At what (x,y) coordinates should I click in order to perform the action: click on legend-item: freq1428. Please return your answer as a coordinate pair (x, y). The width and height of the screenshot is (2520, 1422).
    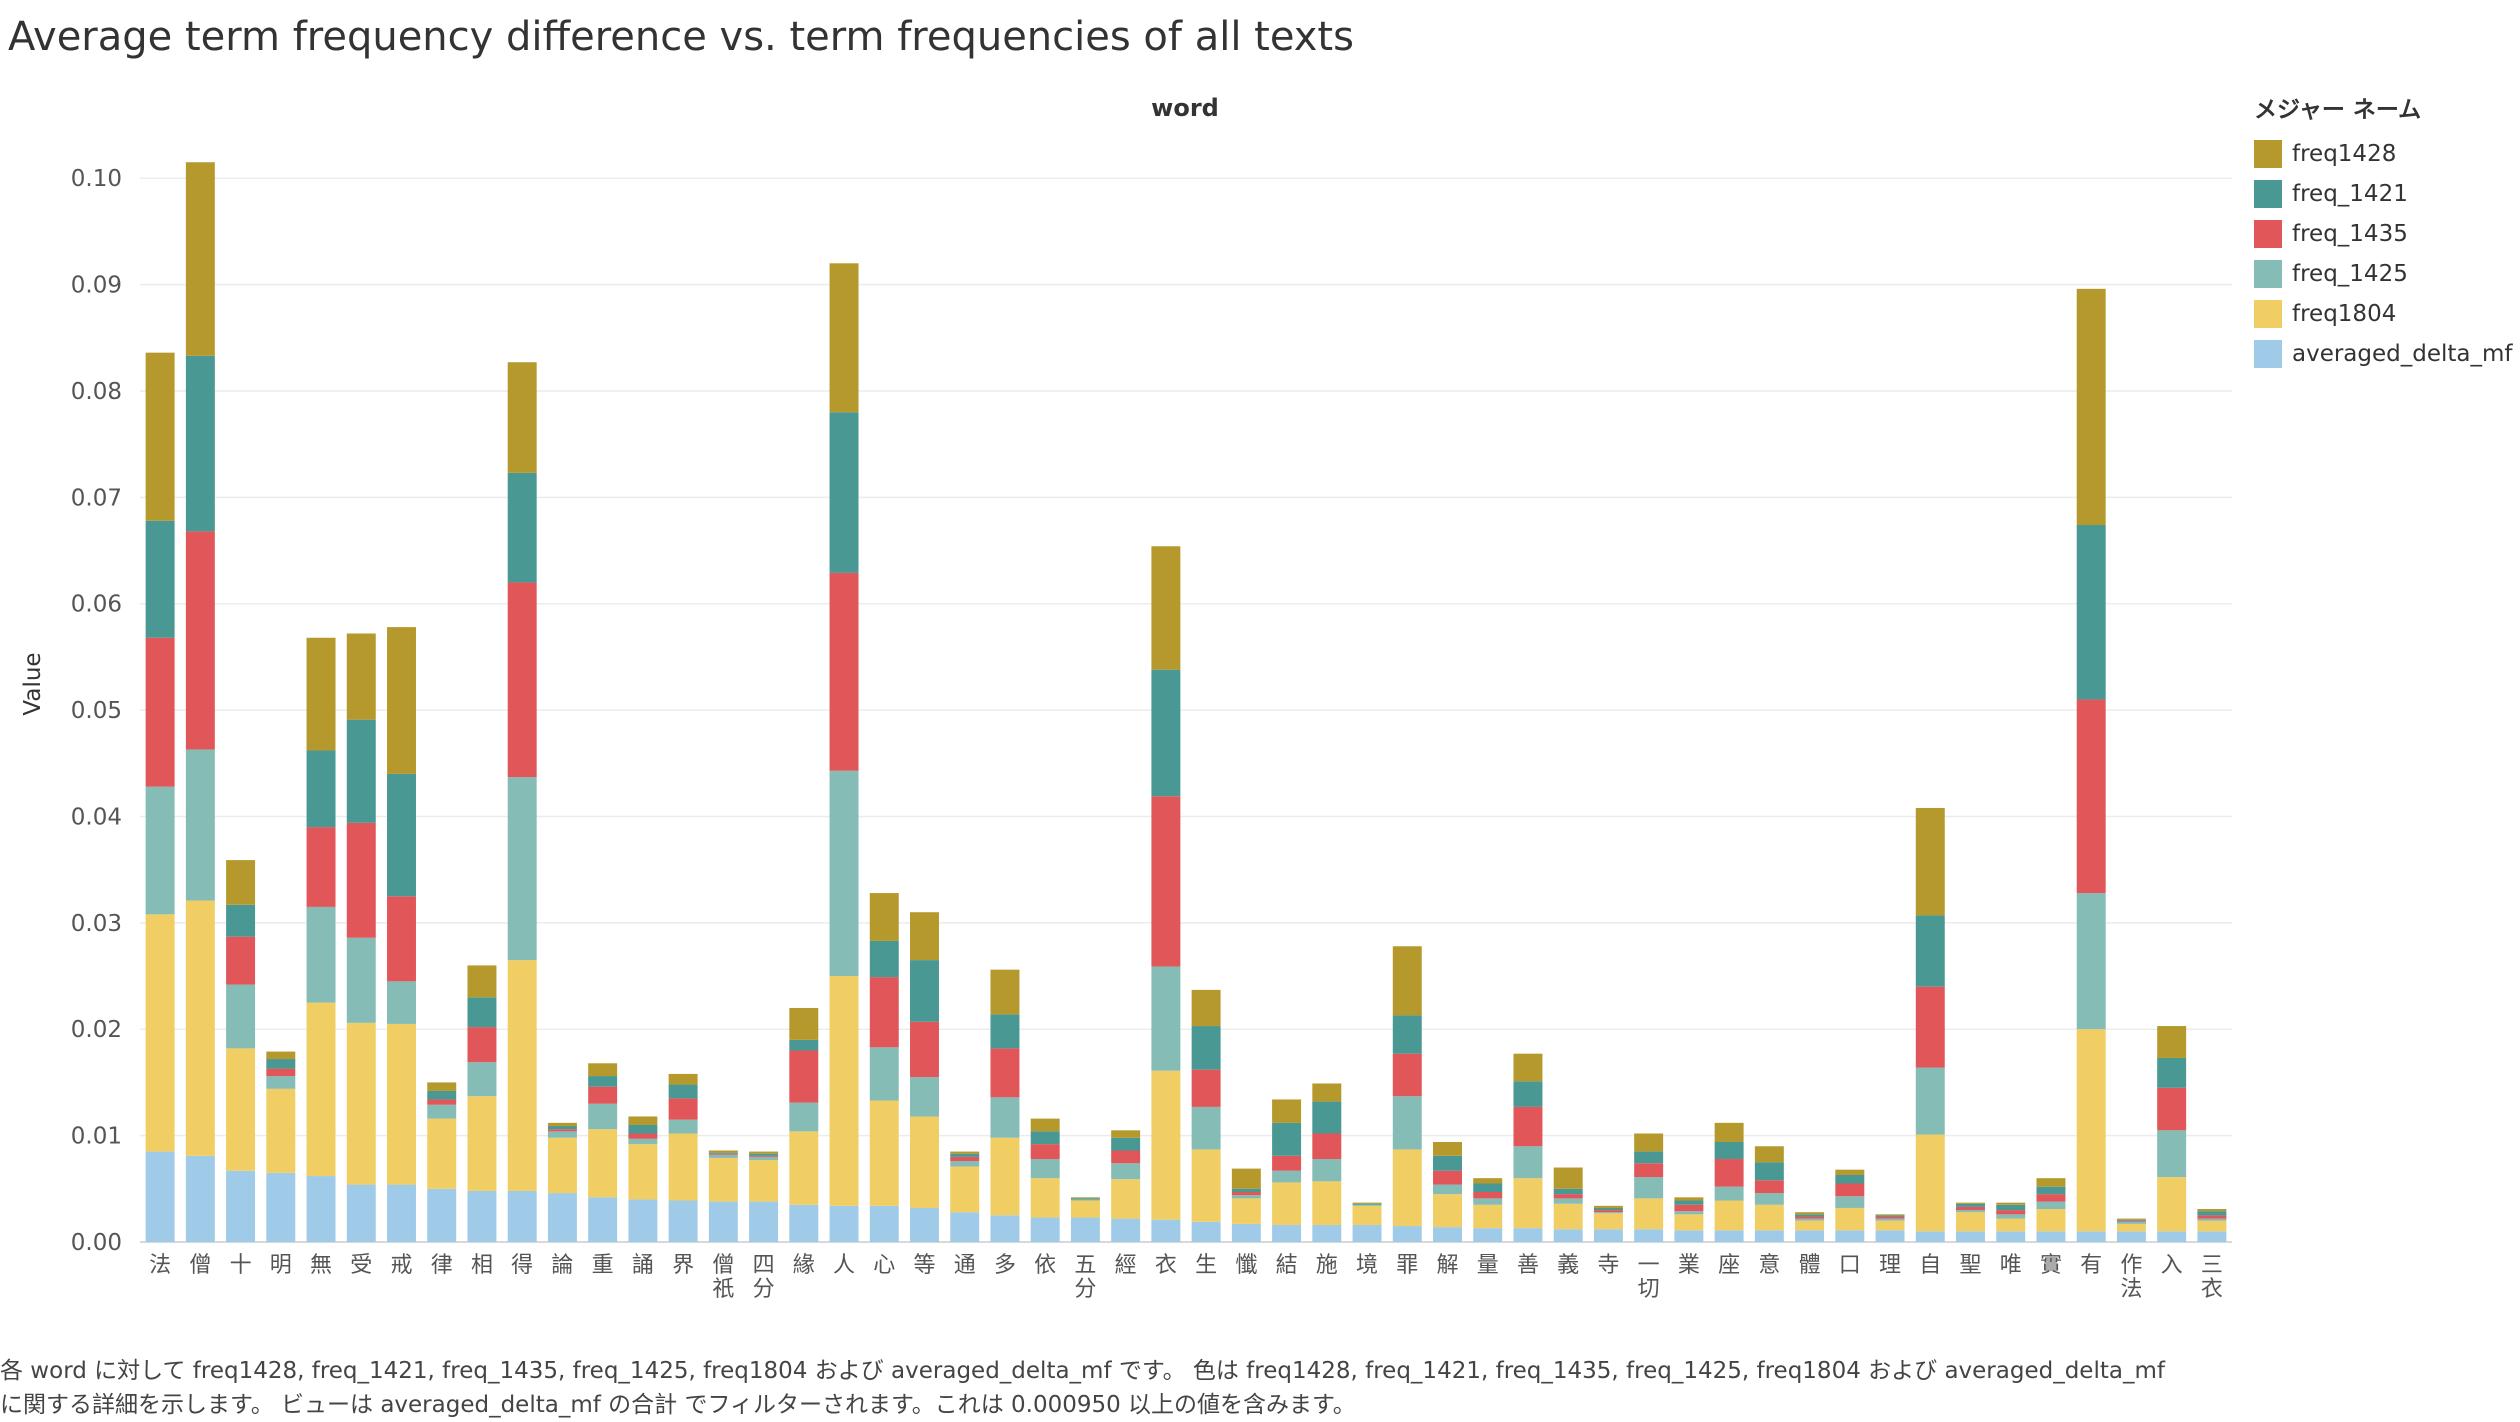
    Looking at the image, I should click on (2383, 154).